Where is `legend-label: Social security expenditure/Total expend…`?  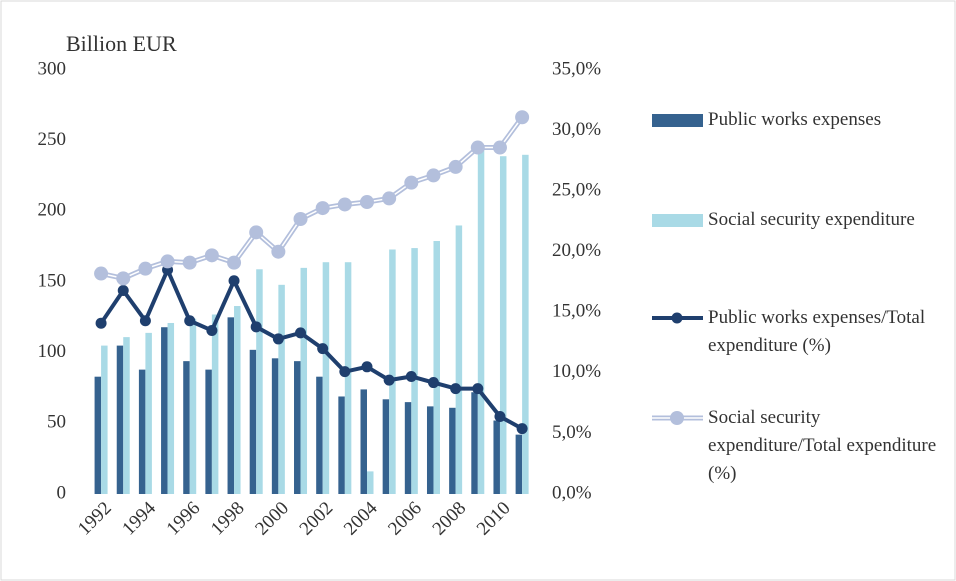 legend-label: Social security expenditure/Total expend… is located at coordinates (822, 445).